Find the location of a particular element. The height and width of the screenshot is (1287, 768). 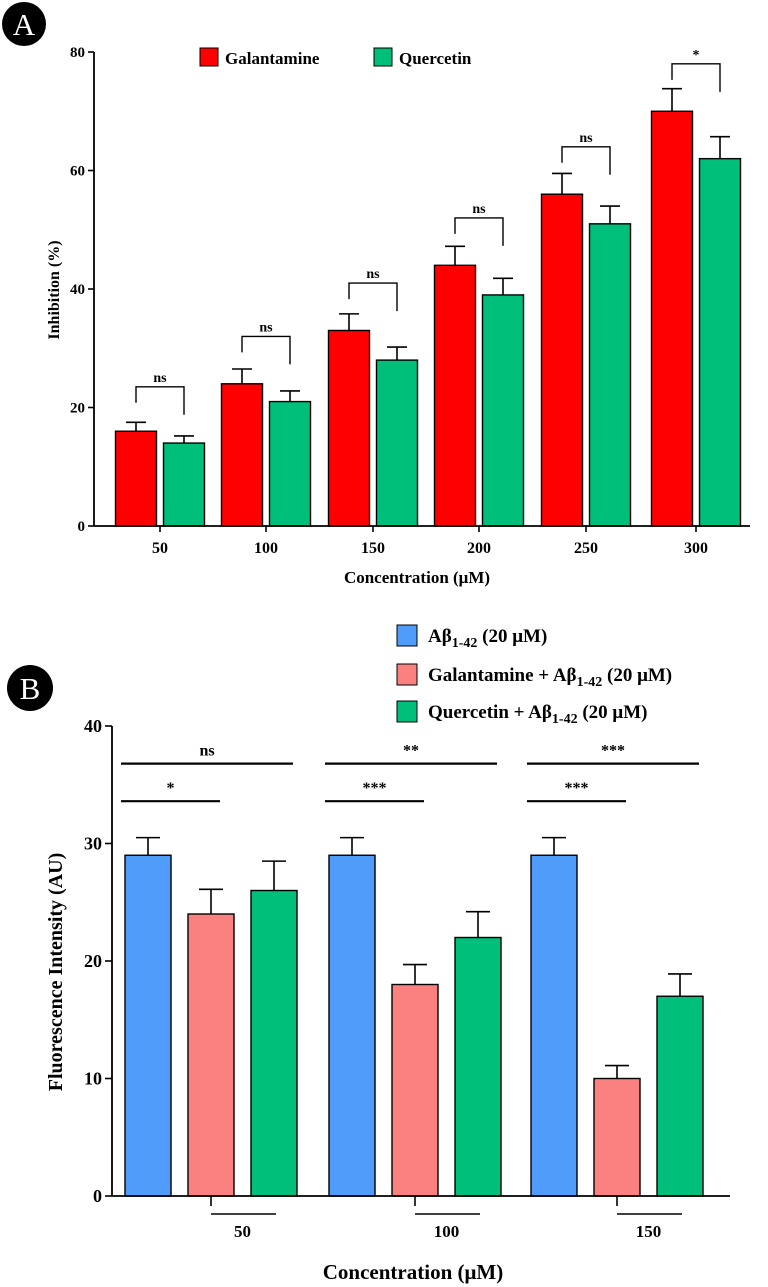

y-tick-label-10: 10 is located at coordinates (93, 1079).